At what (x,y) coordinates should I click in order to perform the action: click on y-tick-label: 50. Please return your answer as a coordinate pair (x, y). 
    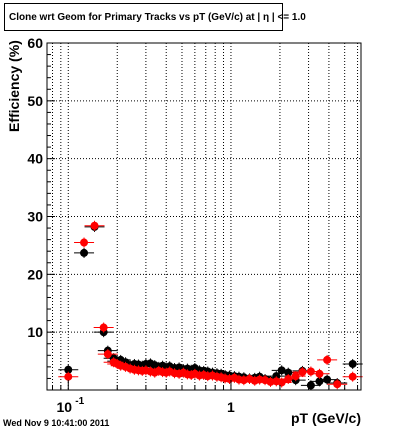
    Looking at the image, I should click on (35, 101).